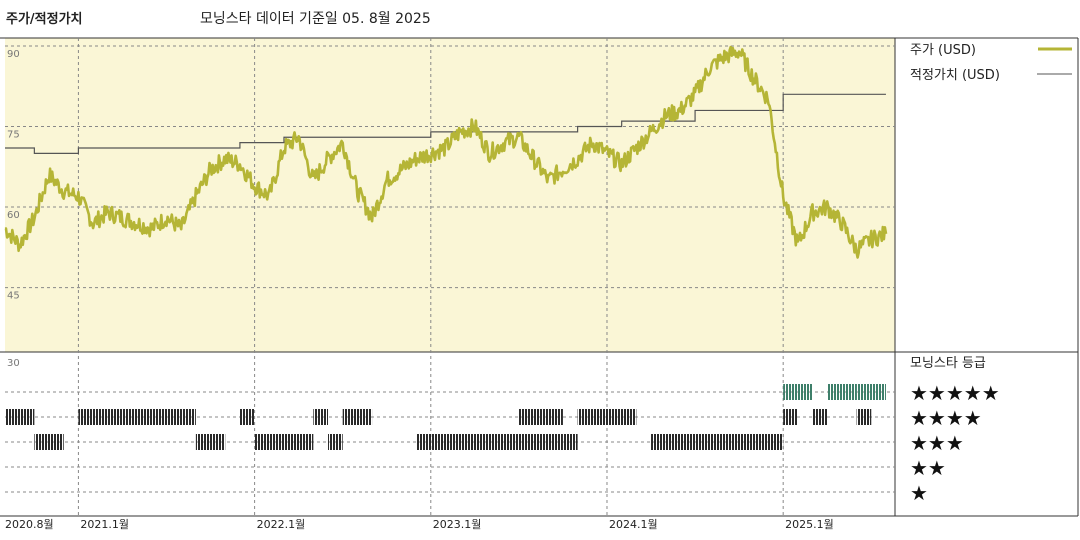 The image size is (1080, 540). I want to click on rating-row-4-stars: ★★★★, so click(946, 418).